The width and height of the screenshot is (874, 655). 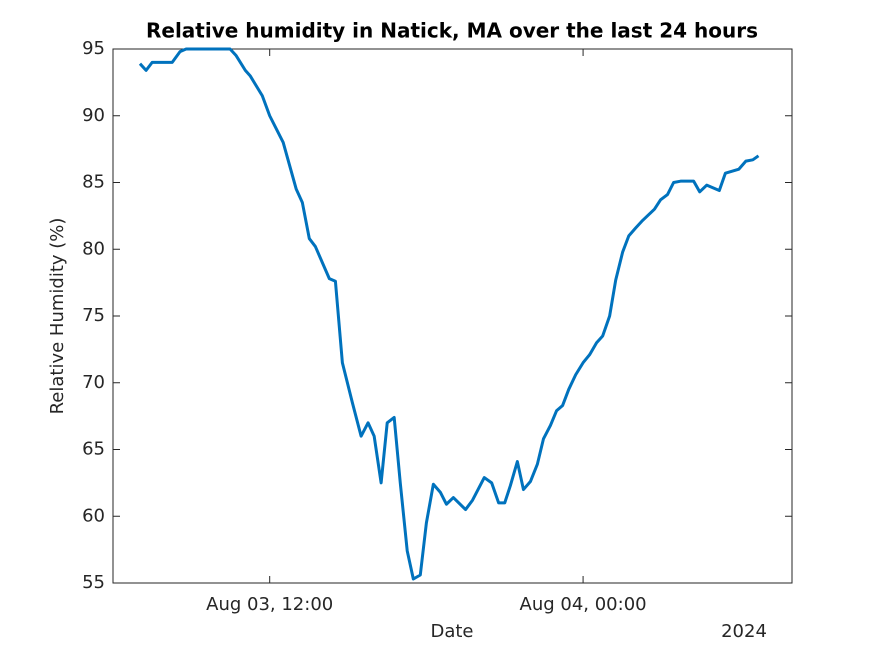 What do you see at coordinates (93, 48) in the screenshot?
I see `y-tick-label: 95` at bounding box center [93, 48].